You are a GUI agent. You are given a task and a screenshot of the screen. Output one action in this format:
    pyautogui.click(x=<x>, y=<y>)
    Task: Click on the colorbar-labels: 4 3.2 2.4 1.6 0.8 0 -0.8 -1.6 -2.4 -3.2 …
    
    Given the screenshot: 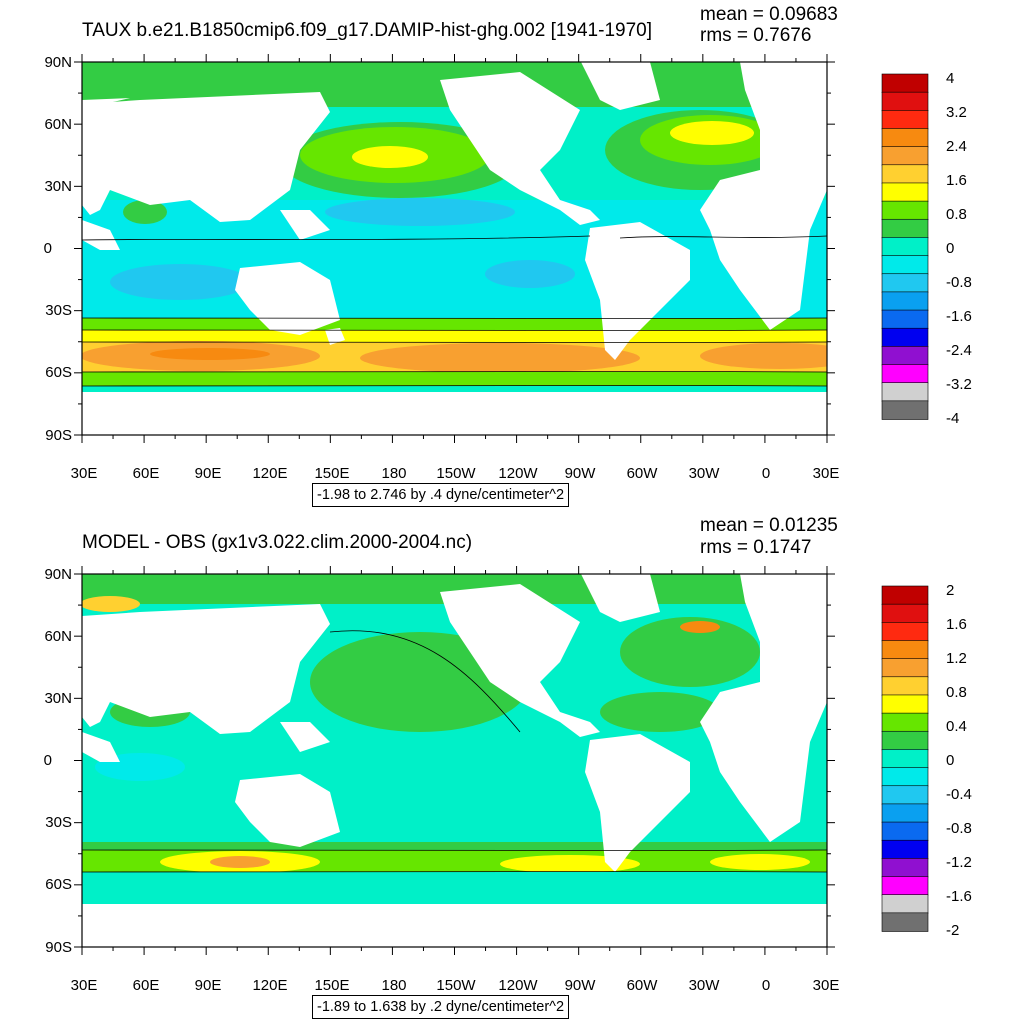 What is the action you would take?
    pyautogui.click(x=959, y=248)
    